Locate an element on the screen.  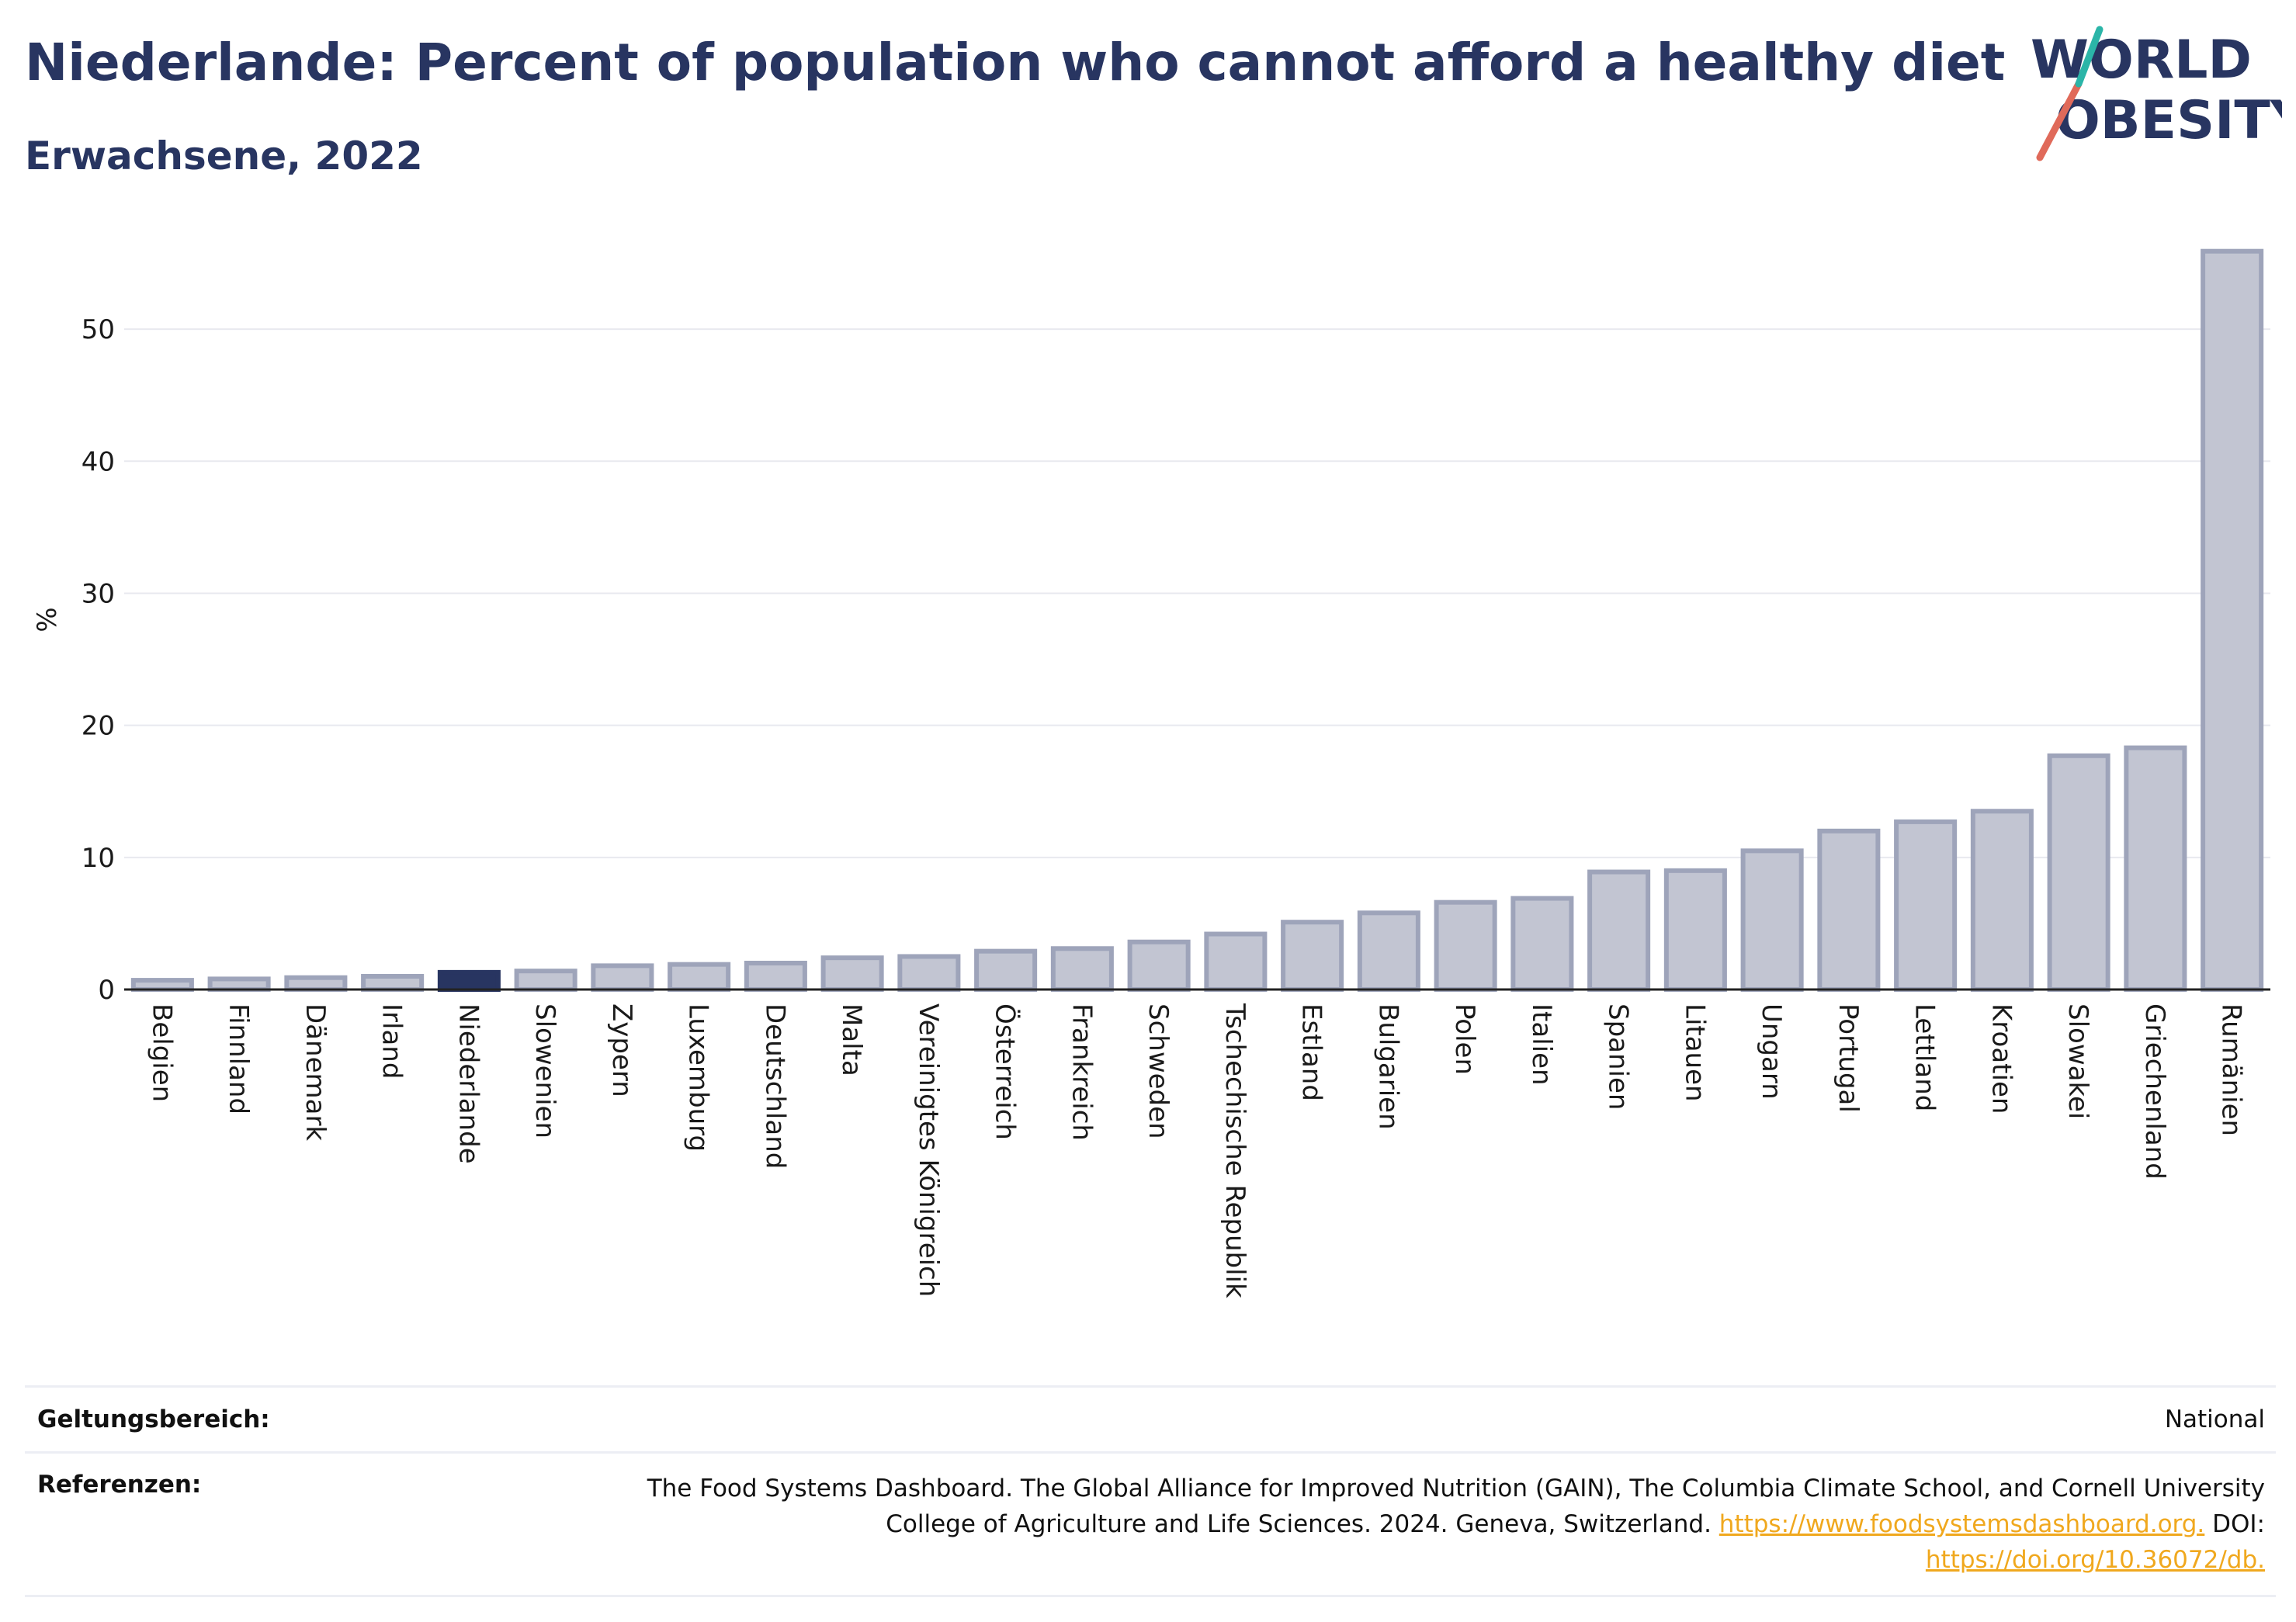
x-tick-label: Schweden is located at coordinates (1158, 1071).